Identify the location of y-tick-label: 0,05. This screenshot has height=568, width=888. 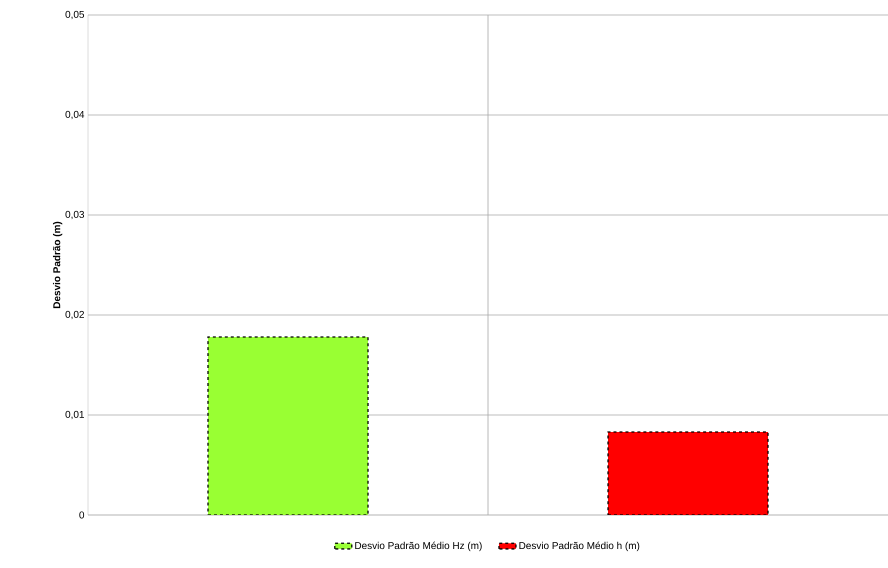
(74, 15).